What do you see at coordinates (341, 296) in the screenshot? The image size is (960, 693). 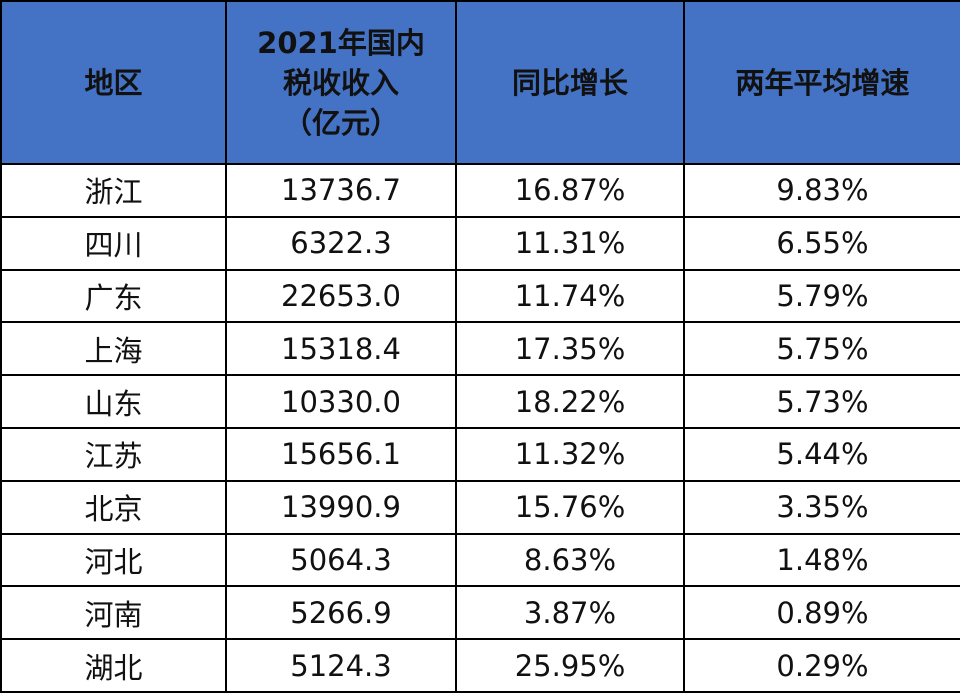 I see `cell: 22653.0` at bounding box center [341, 296].